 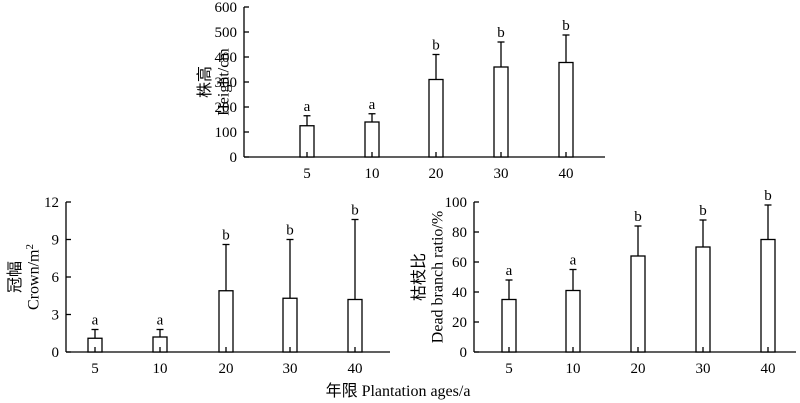 What do you see at coordinates (226, 8) in the screenshot?
I see `y-tick-label: 600` at bounding box center [226, 8].